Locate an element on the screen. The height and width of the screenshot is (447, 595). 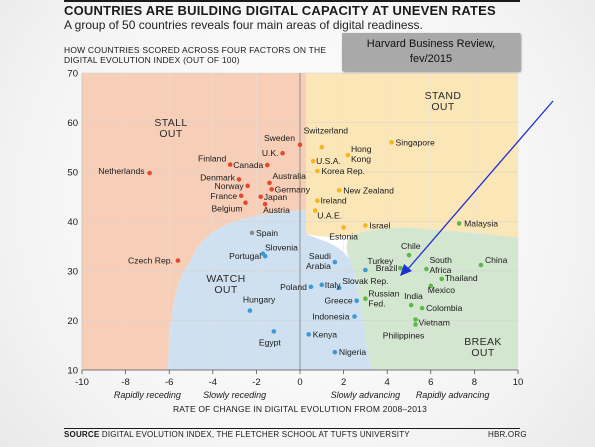
point-label-china: China is located at coordinates (496, 260).